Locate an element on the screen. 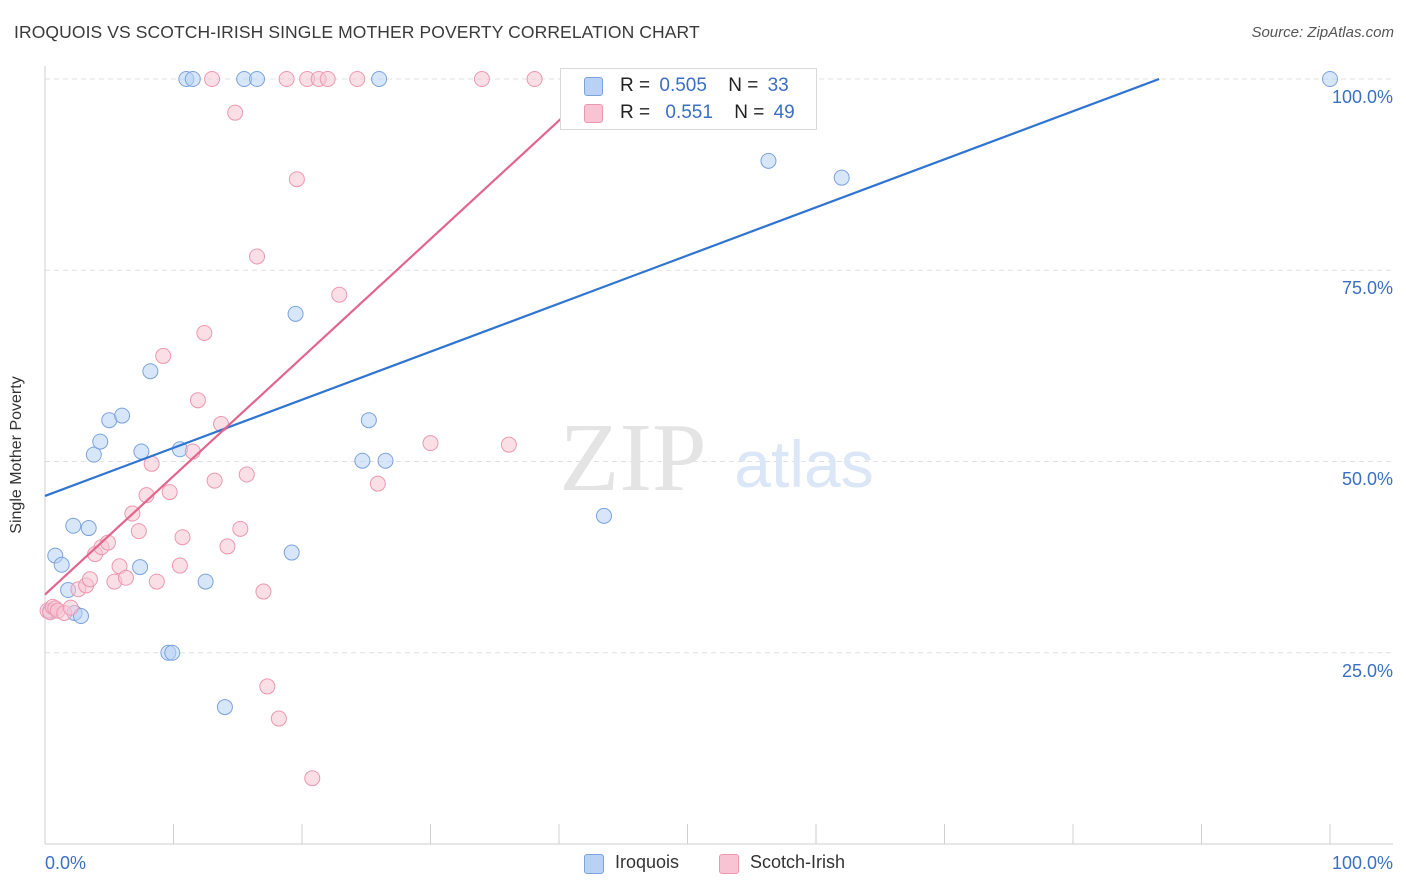  iroquois-legend-label: Iroquois is located at coordinates (647, 862).